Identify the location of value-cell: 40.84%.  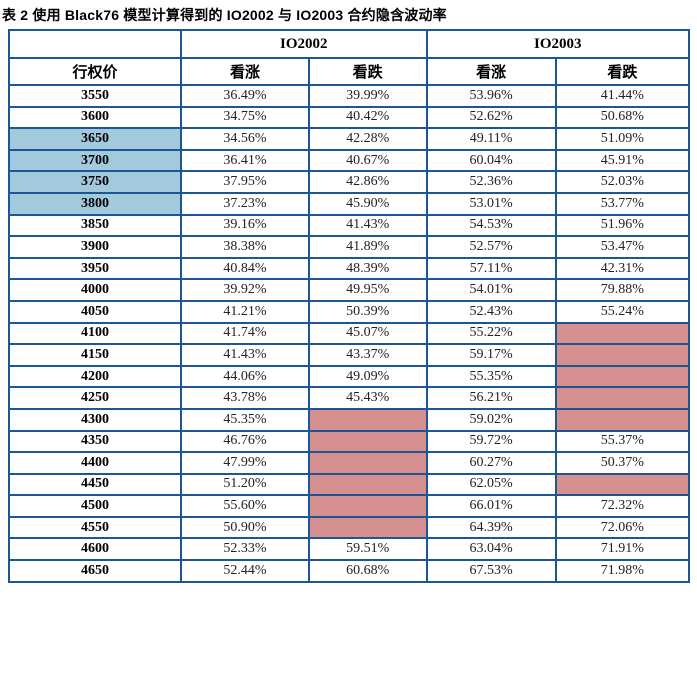
(245, 268).